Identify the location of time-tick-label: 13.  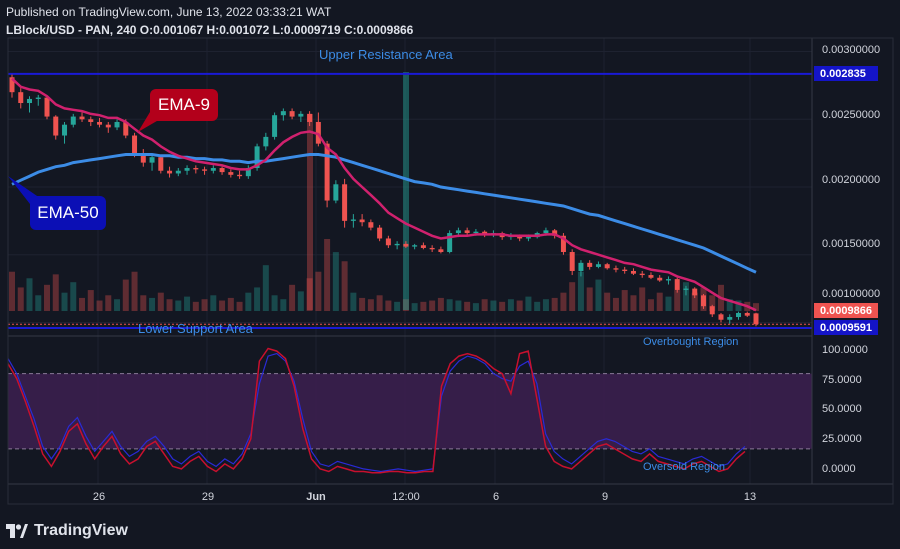
(750, 497).